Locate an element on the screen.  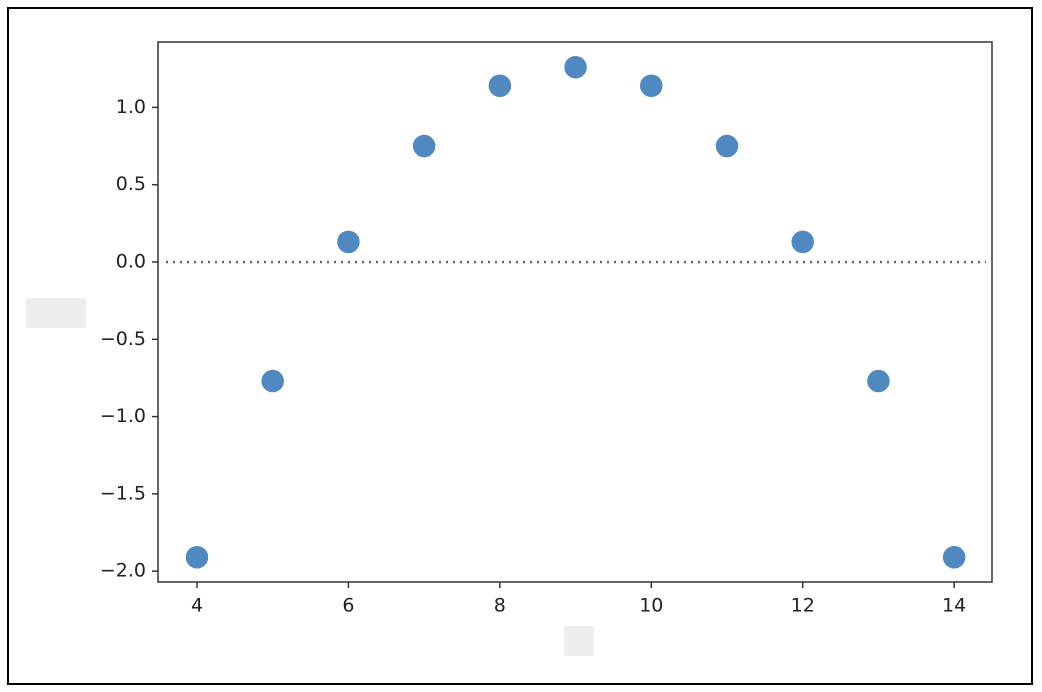
y-tick-label: −1.0 is located at coordinates (123, 416).